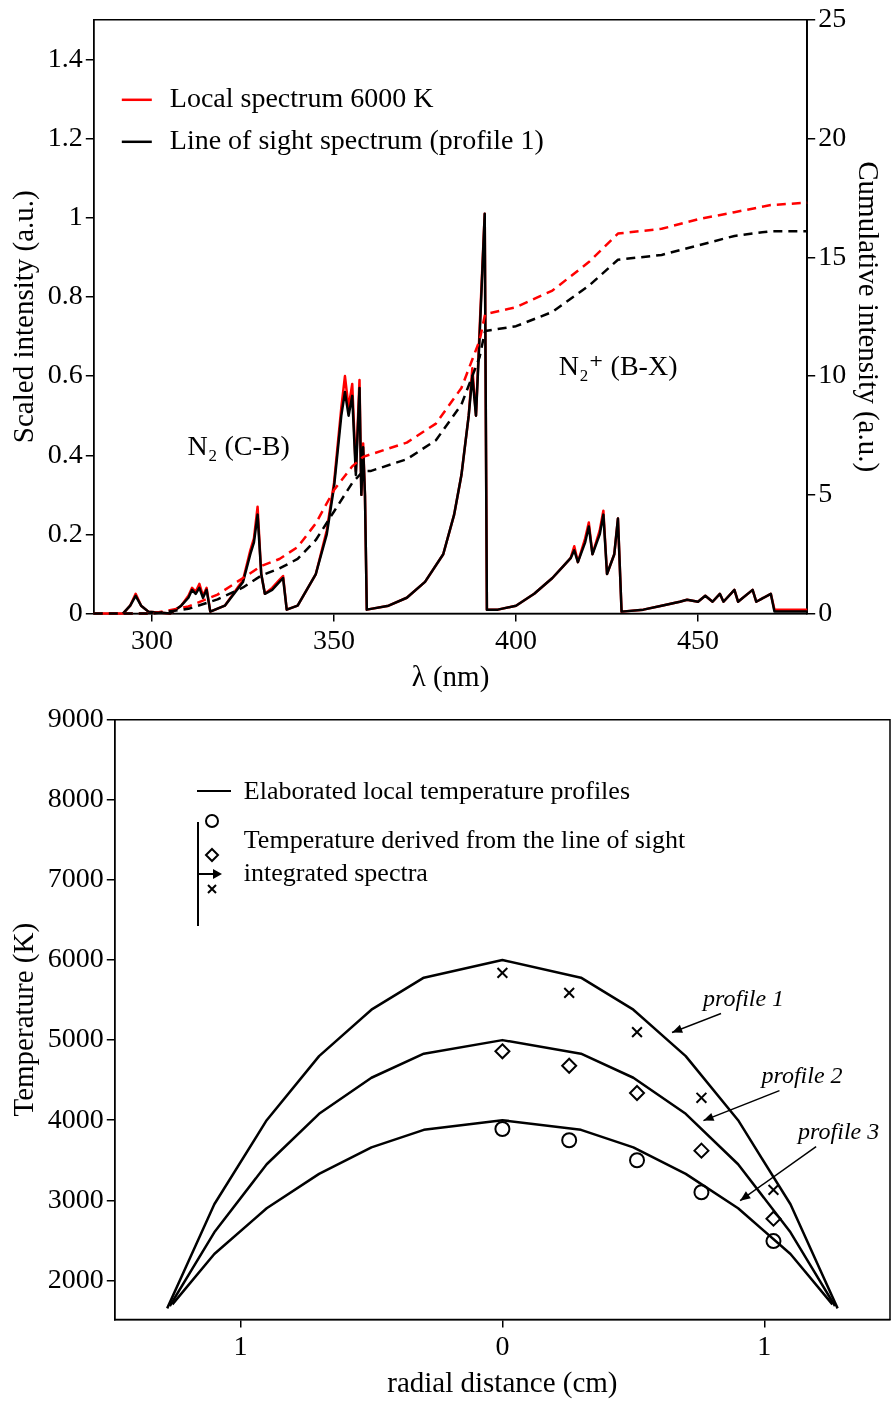 The height and width of the screenshot is (1410, 894). What do you see at coordinates (465, 856) in the screenshot?
I see `legend-label: Temperature derived from the line of sight integrated spectra` at bounding box center [465, 856].